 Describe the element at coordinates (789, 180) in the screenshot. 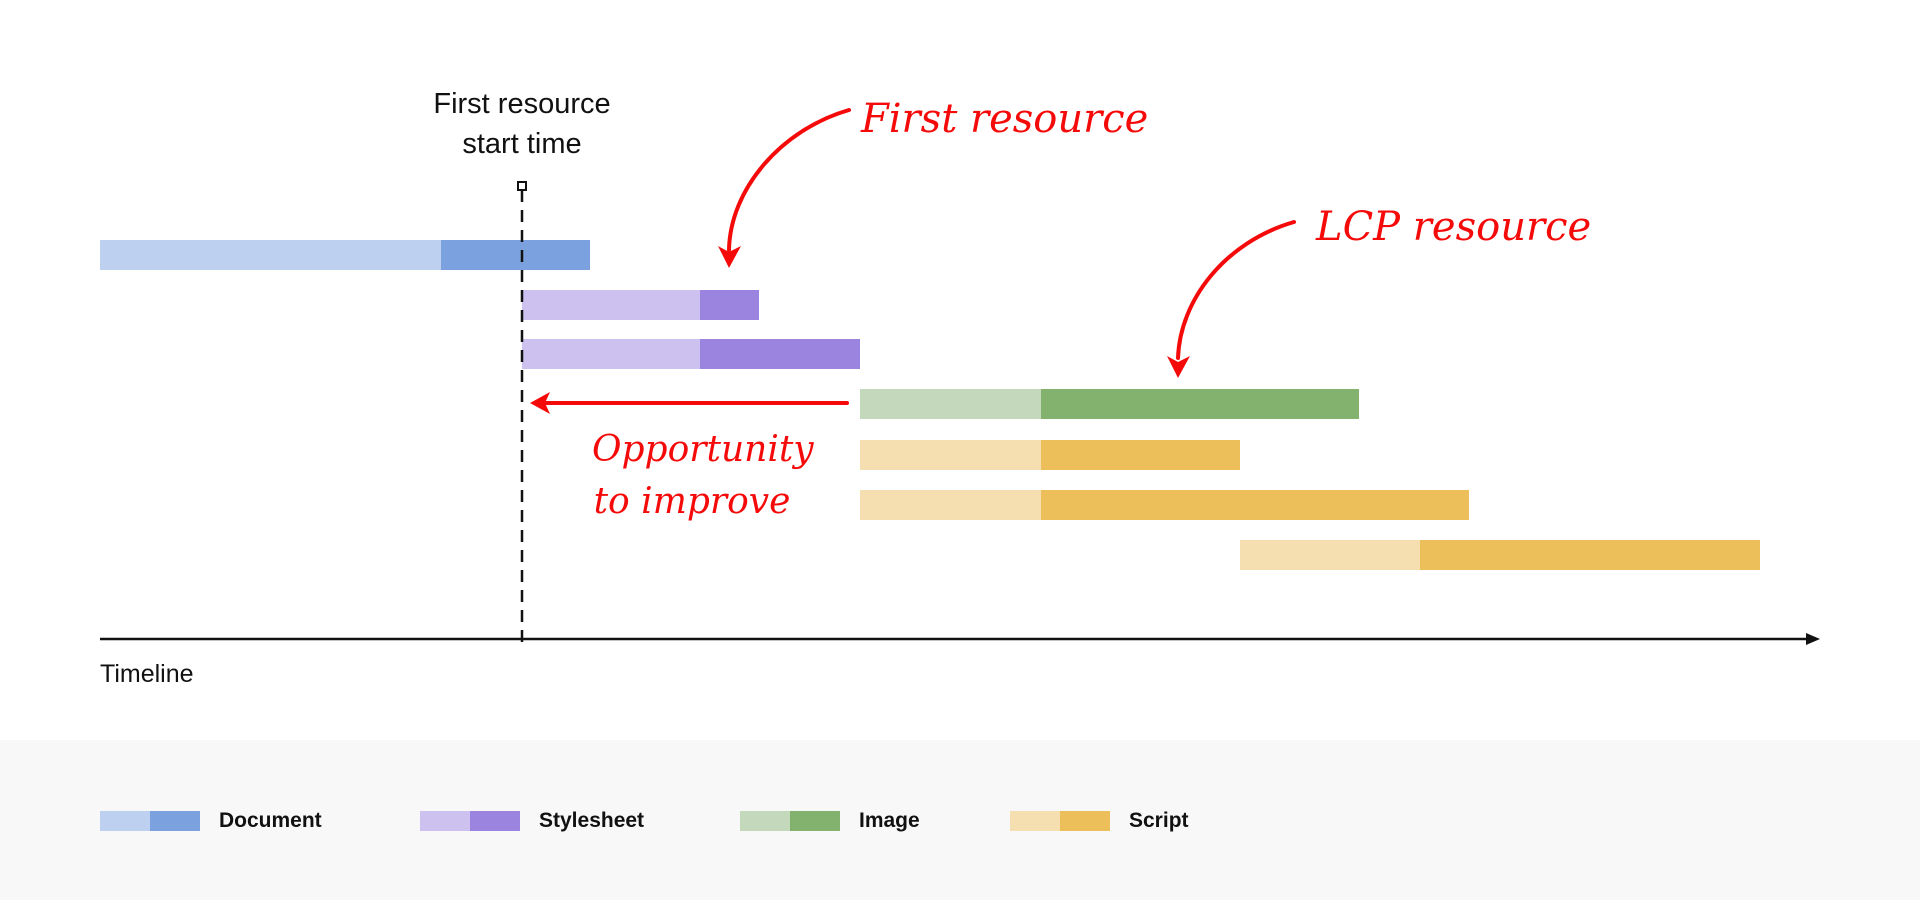

I see `first-resource-arrow` at that location.